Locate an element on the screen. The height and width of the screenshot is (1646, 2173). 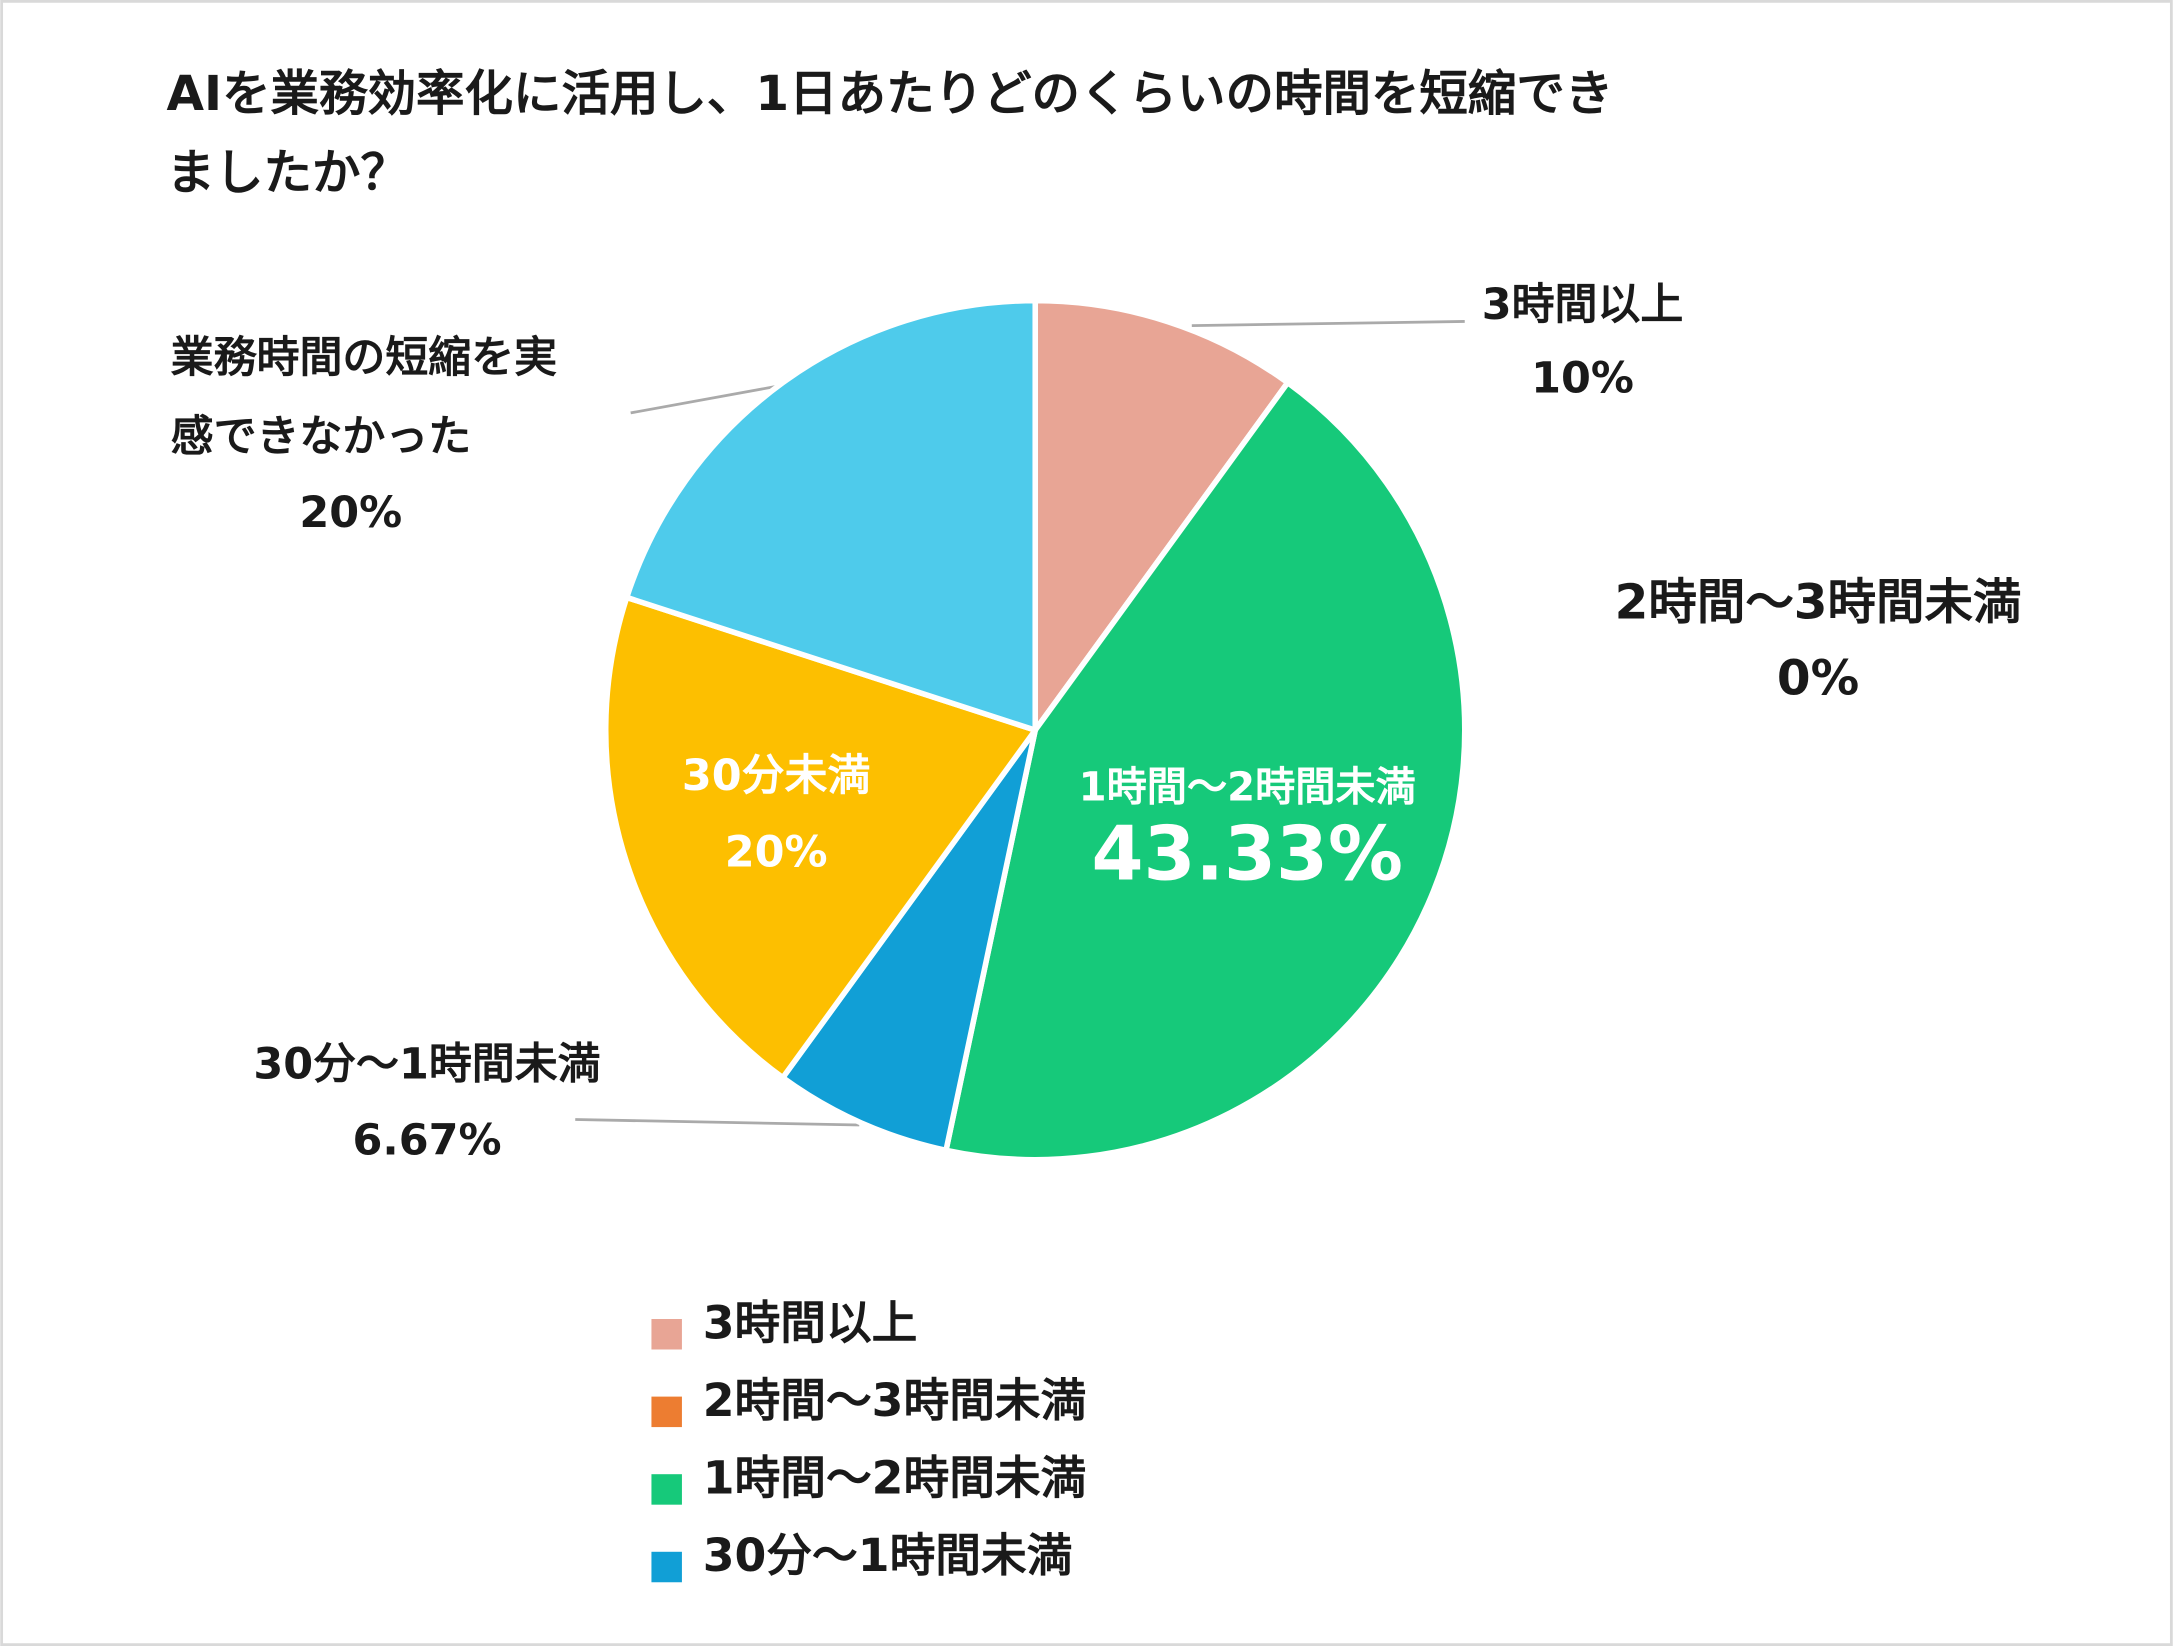
slice-label: 30分未満 is located at coordinates (776, 776).